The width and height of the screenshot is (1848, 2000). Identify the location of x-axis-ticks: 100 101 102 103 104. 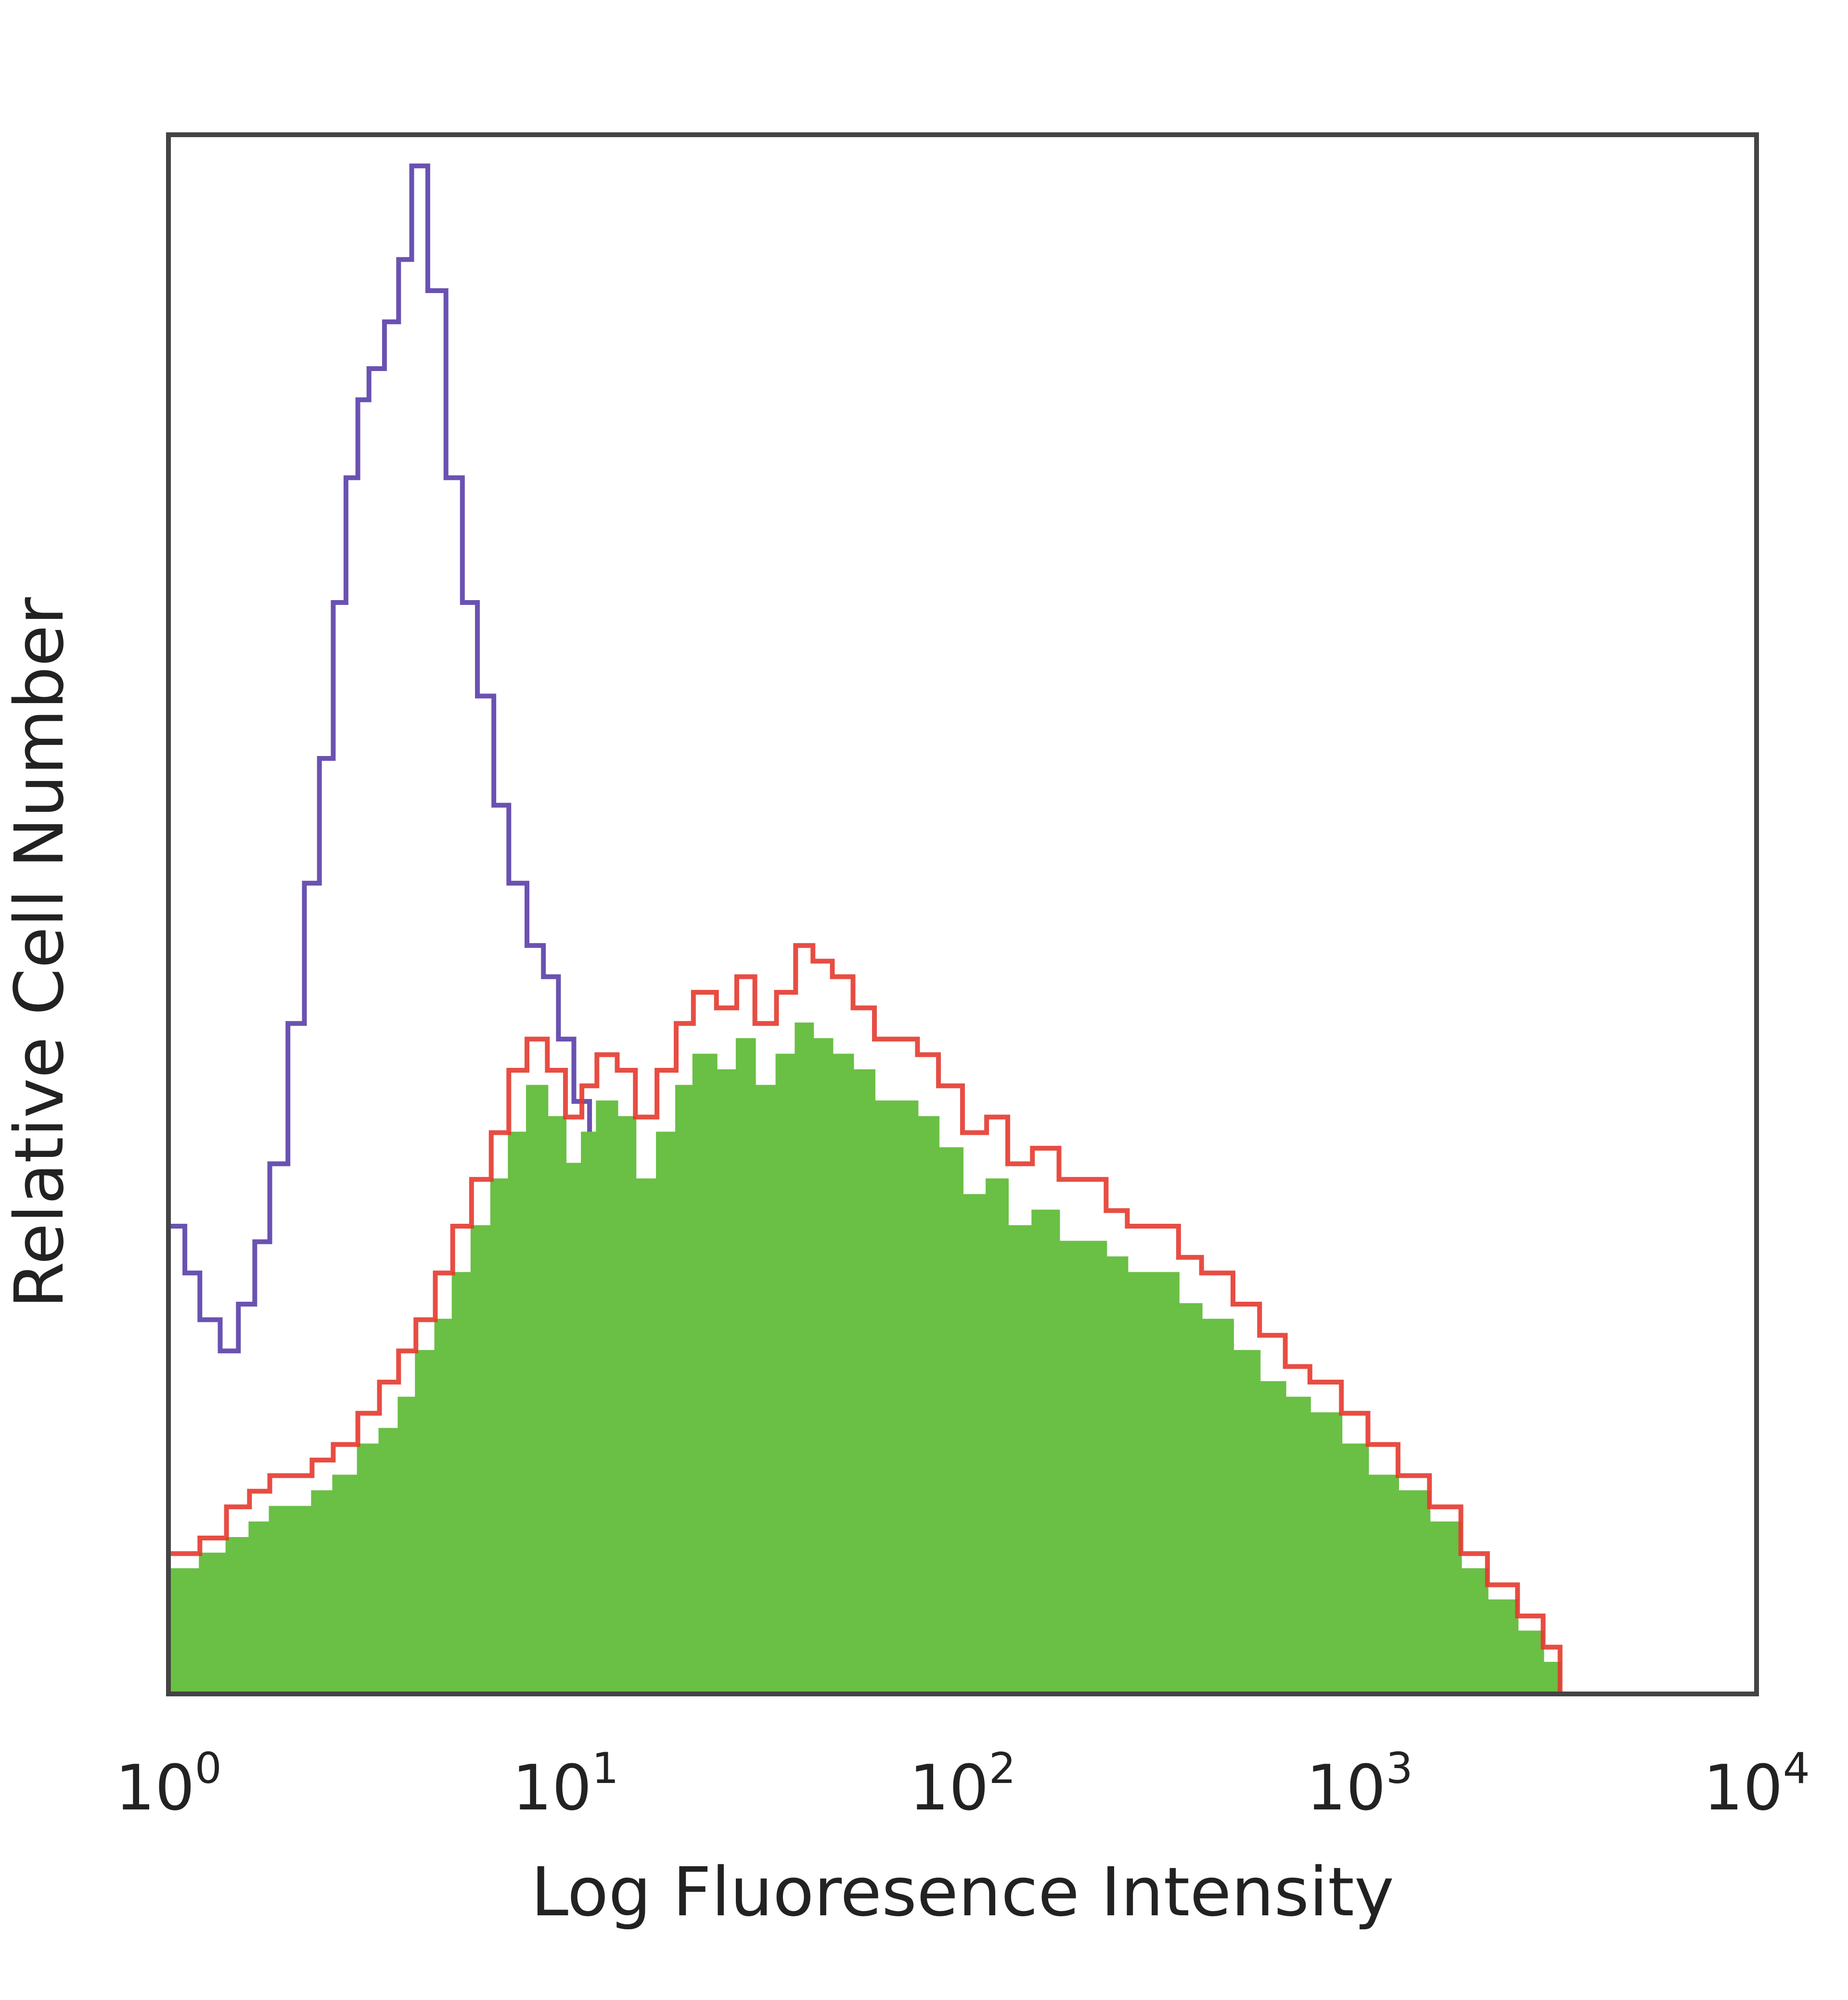
(962, 1784).